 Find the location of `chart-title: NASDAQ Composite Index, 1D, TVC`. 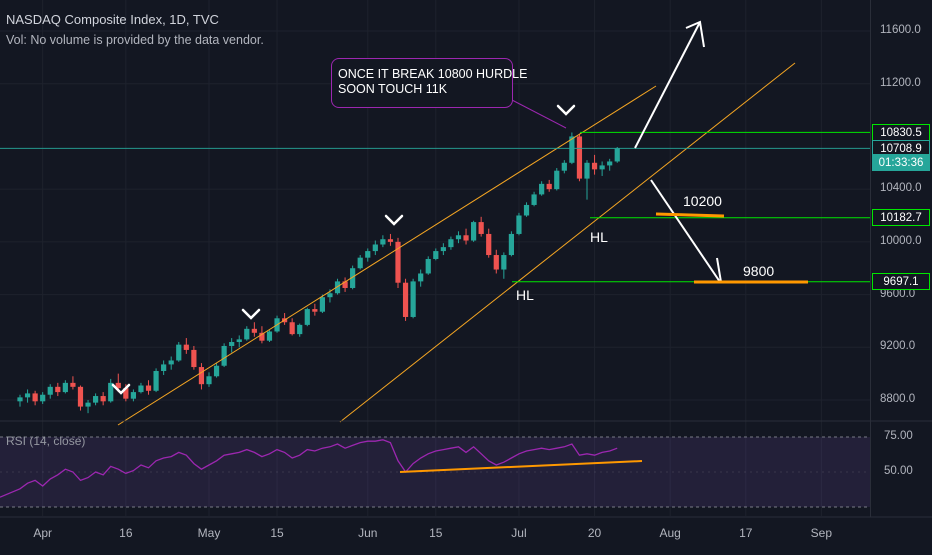

chart-title: NASDAQ Composite Index, 1D, TVC is located at coordinates (112, 19).